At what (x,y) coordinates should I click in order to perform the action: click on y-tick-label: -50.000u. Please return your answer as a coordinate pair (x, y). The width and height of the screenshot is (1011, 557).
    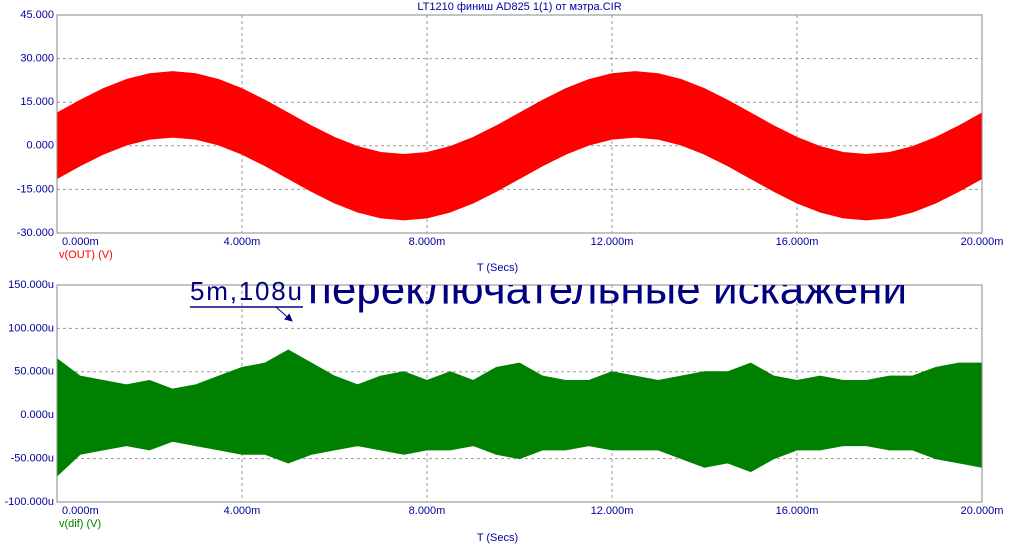
    Looking at the image, I should click on (32, 459).